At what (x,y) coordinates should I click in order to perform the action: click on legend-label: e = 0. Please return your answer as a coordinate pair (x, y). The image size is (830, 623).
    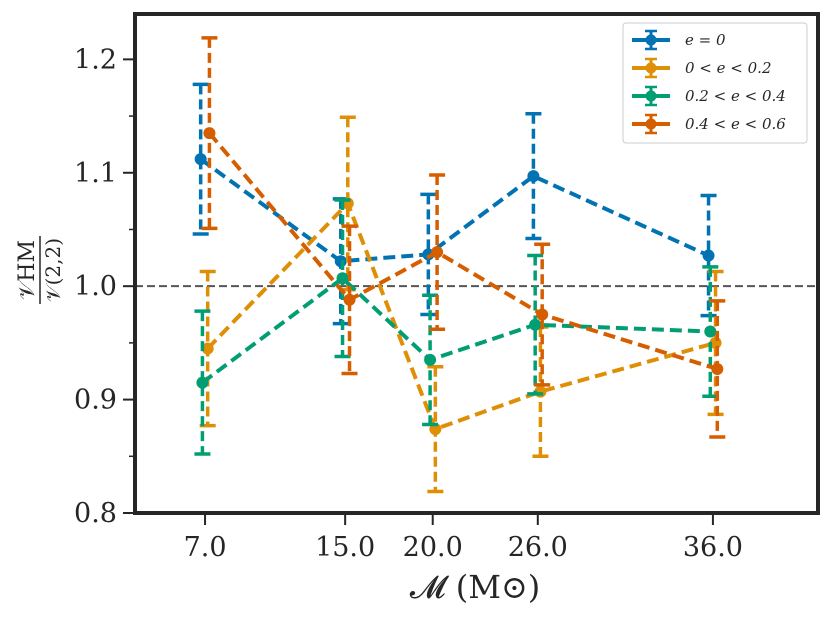
    Looking at the image, I should click on (705, 40).